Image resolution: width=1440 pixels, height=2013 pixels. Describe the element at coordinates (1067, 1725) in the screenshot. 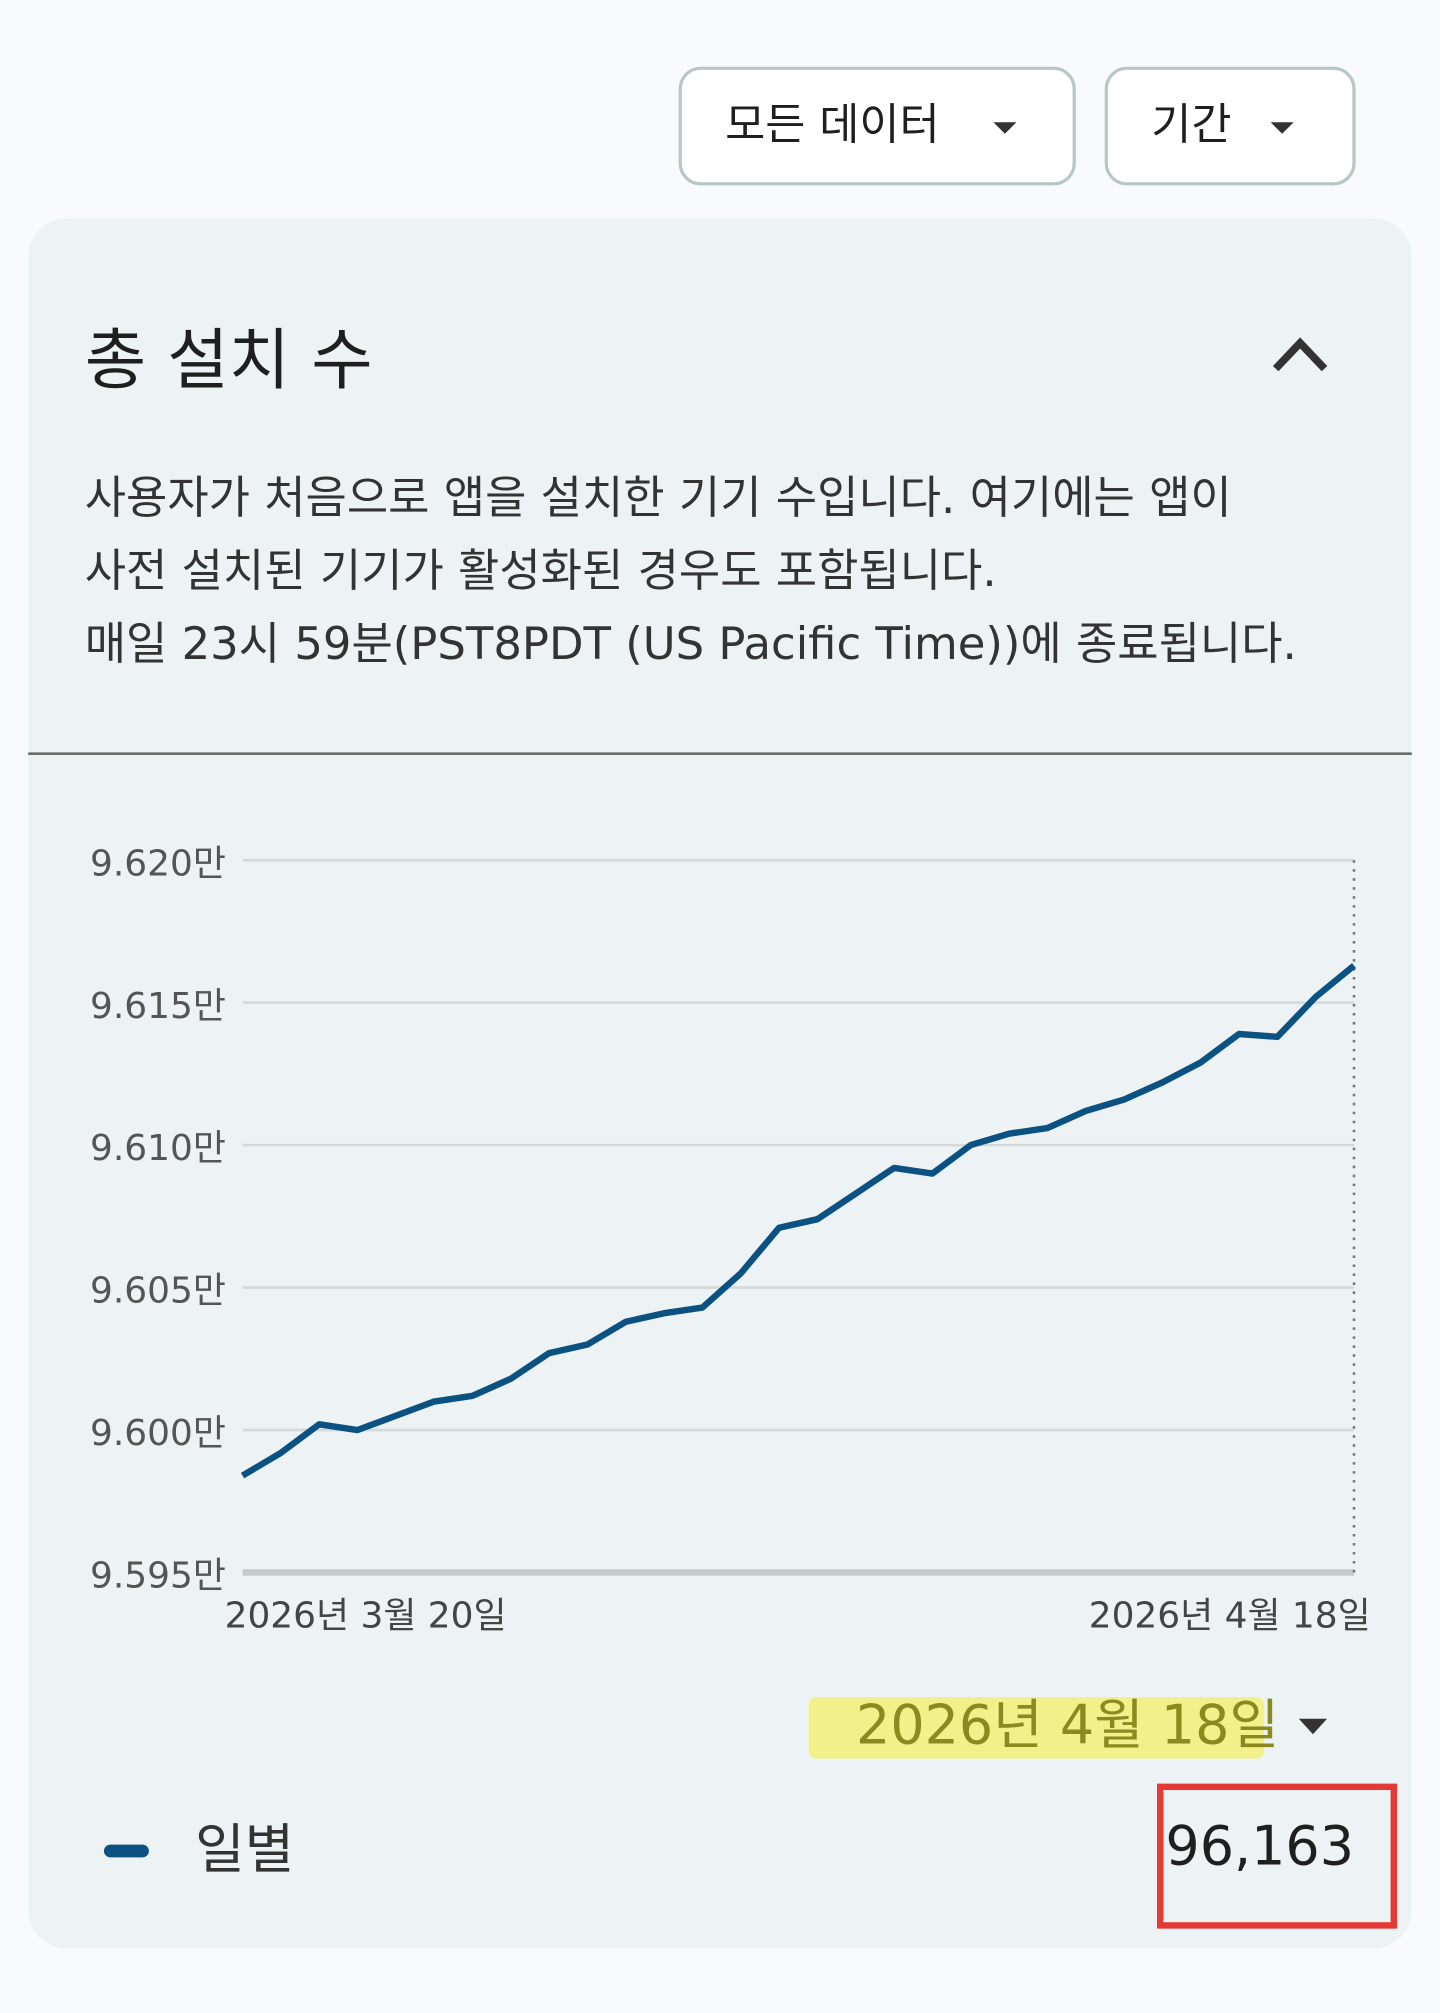

I see `selected-date: 2026년 4월 18일` at that location.